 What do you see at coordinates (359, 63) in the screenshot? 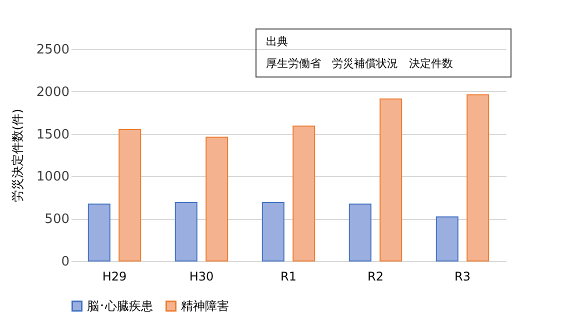
I see `annotation: 厚生労働省 労災補償状況 決定件数` at bounding box center [359, 63].